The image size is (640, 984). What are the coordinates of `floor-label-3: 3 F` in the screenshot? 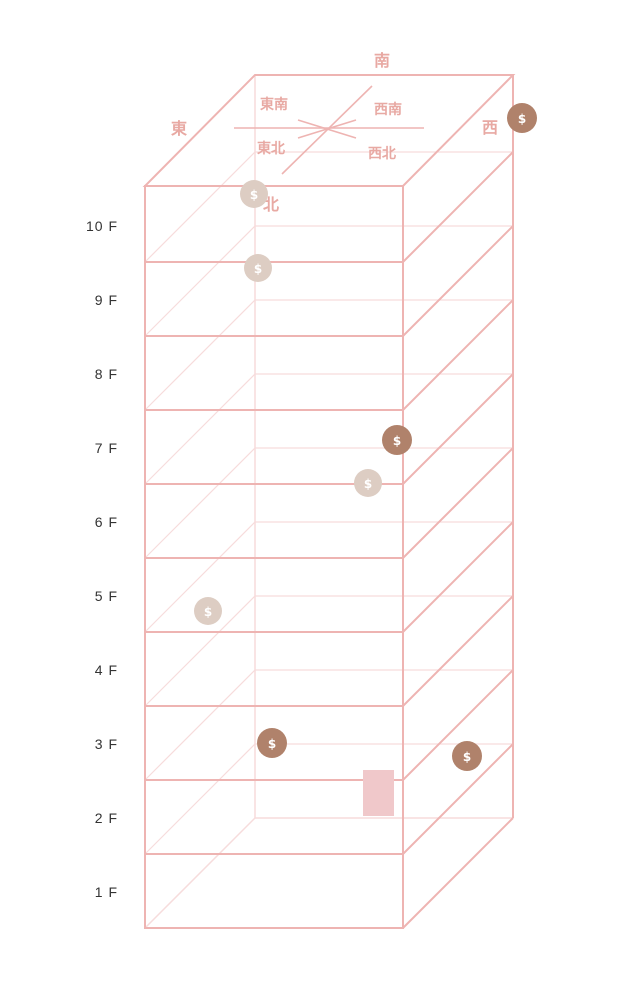 It's located at (106, 744).